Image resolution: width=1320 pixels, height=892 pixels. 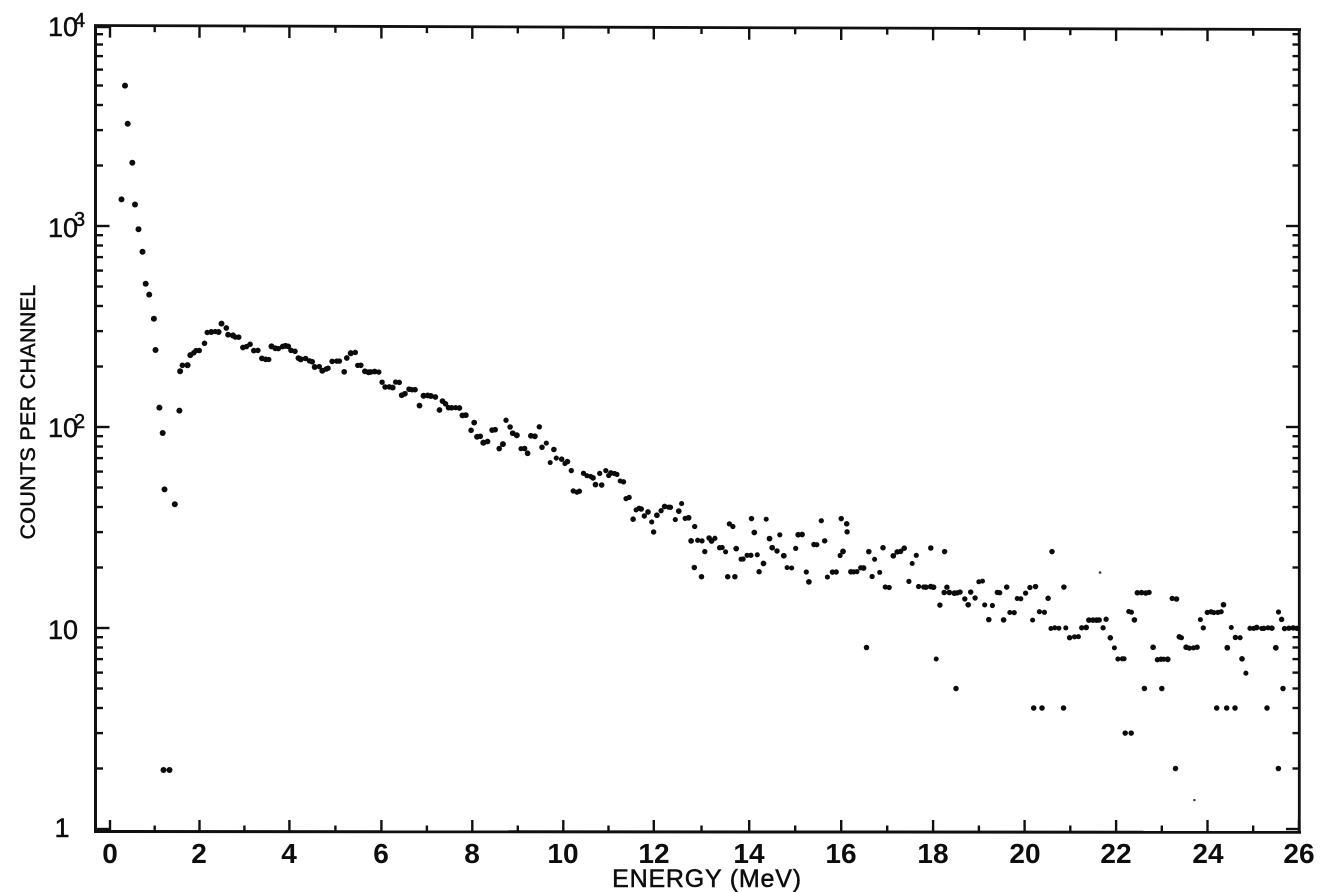 What do you see at coordinates (28, 411) in the screenshot?
I see `svg-text: COUNTS PER CHANNEL` at bounding box center [28, 411].